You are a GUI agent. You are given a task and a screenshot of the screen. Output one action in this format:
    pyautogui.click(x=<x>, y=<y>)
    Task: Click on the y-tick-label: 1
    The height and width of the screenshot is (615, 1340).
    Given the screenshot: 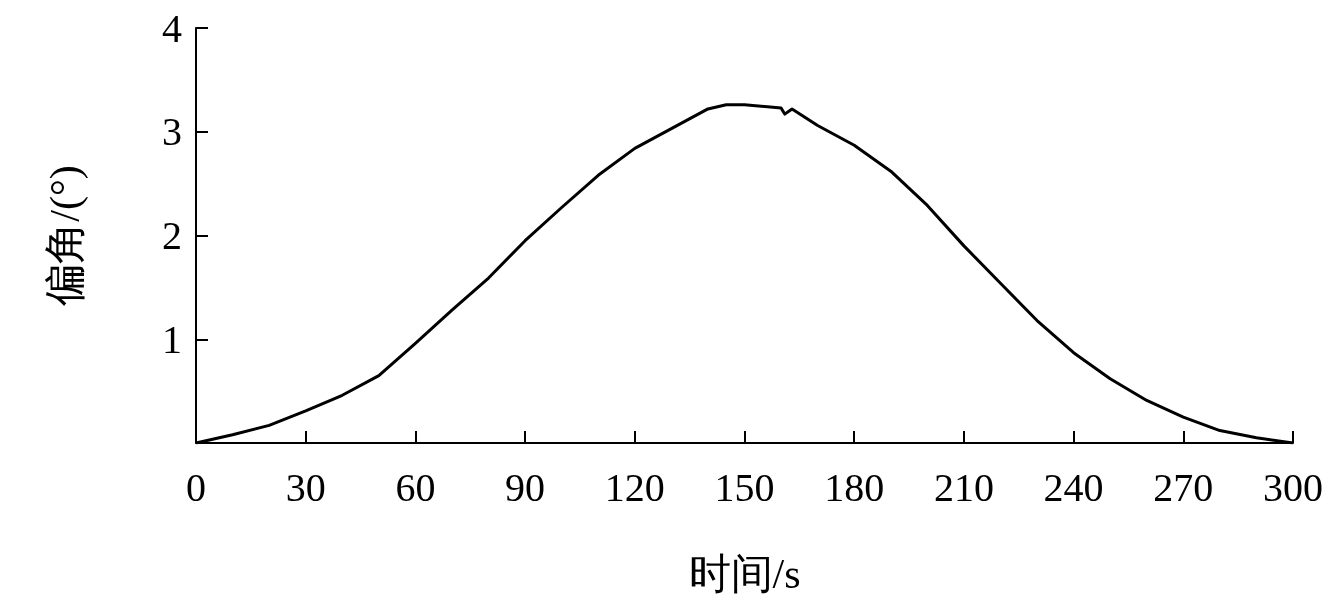 What is the action you would take?
    pyautogui.click(x=172, y=339)
    